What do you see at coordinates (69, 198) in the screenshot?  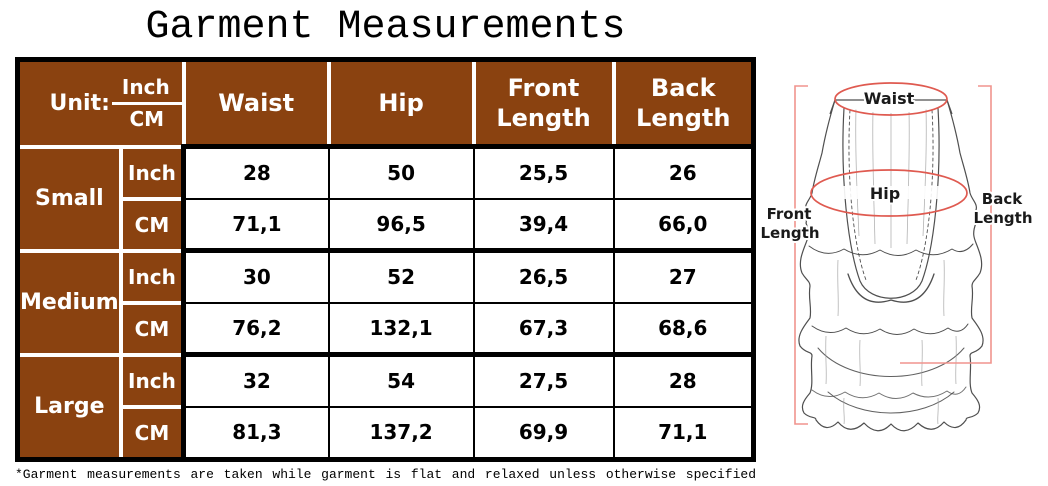 I see `size-label-small: Small` at bounding box center [69, 198].